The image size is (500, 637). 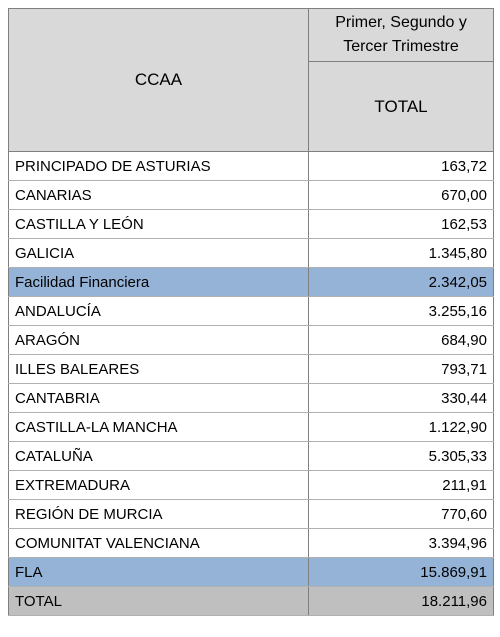 I want to click on table-row: ANDALUCÍA 3.255,16, so click(x=251, y=311).